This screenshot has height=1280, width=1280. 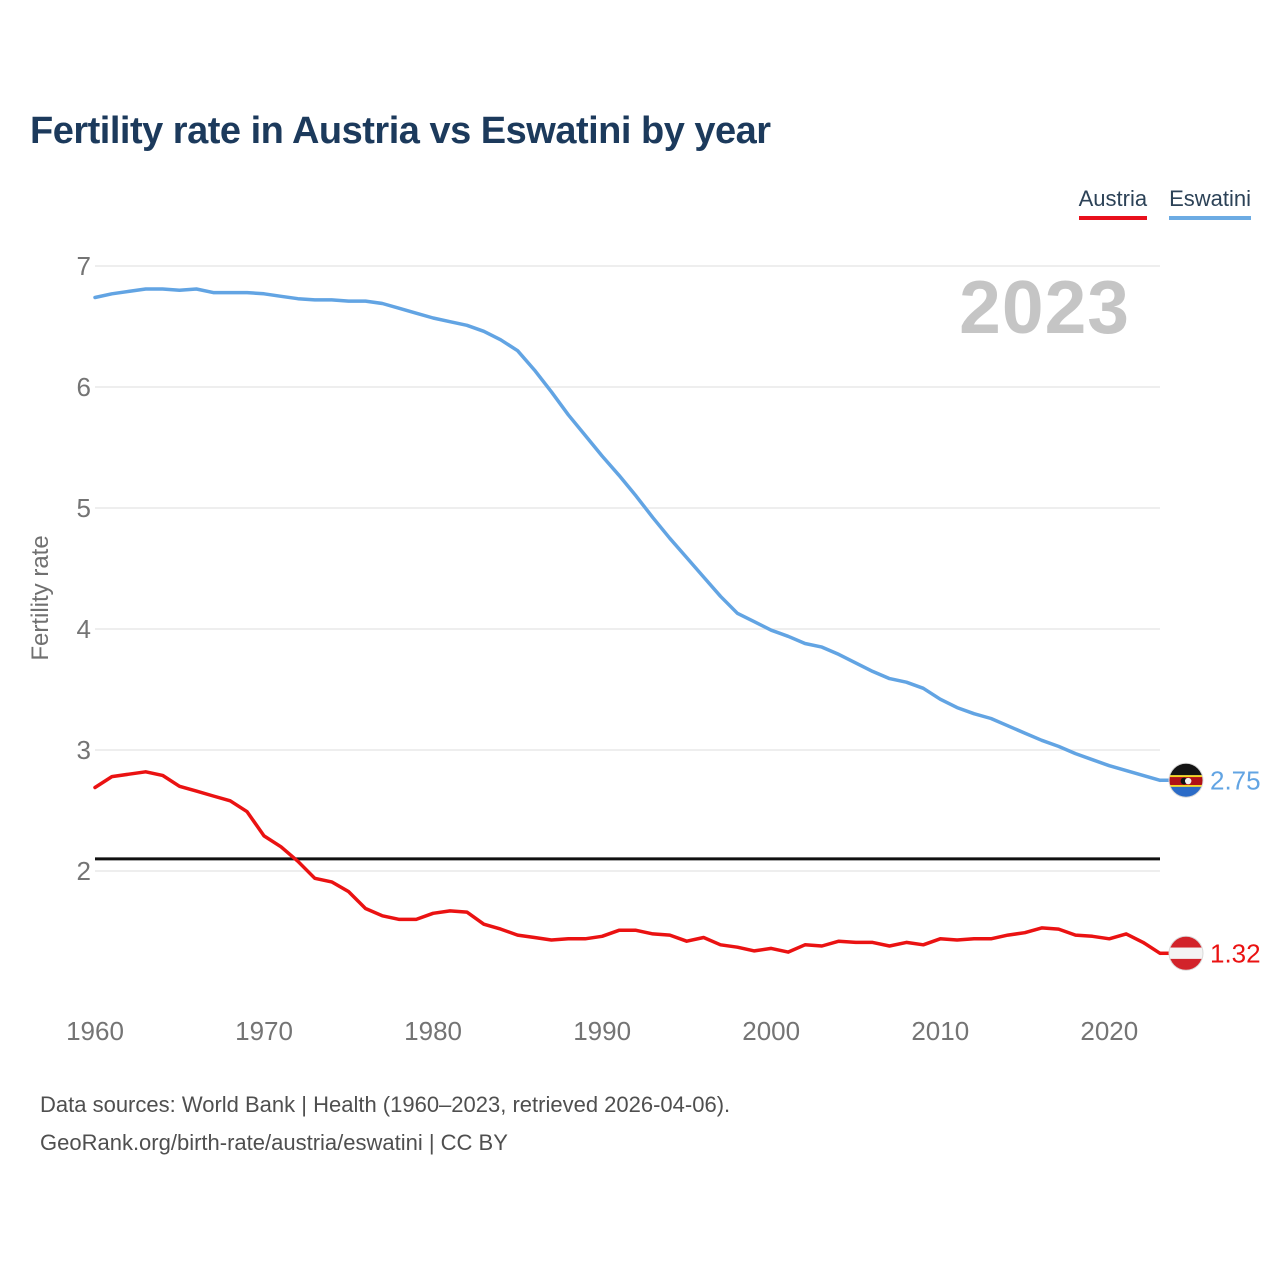 What do you see at coordinates (1109, 1031) in the screenshot?
I see `x-tick-label-2020: 2020` at bounding box center [1109, 1031].